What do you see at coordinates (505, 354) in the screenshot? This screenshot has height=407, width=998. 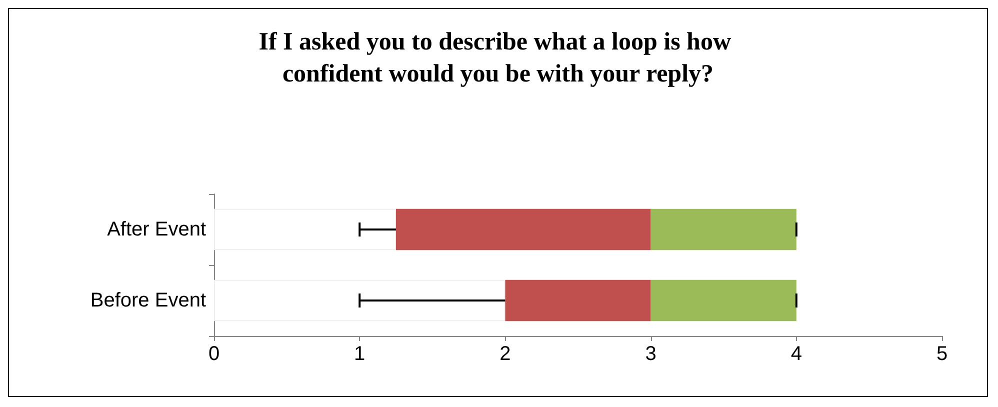 I see `x-tick-label: 2` at bounding box center [505, 354].